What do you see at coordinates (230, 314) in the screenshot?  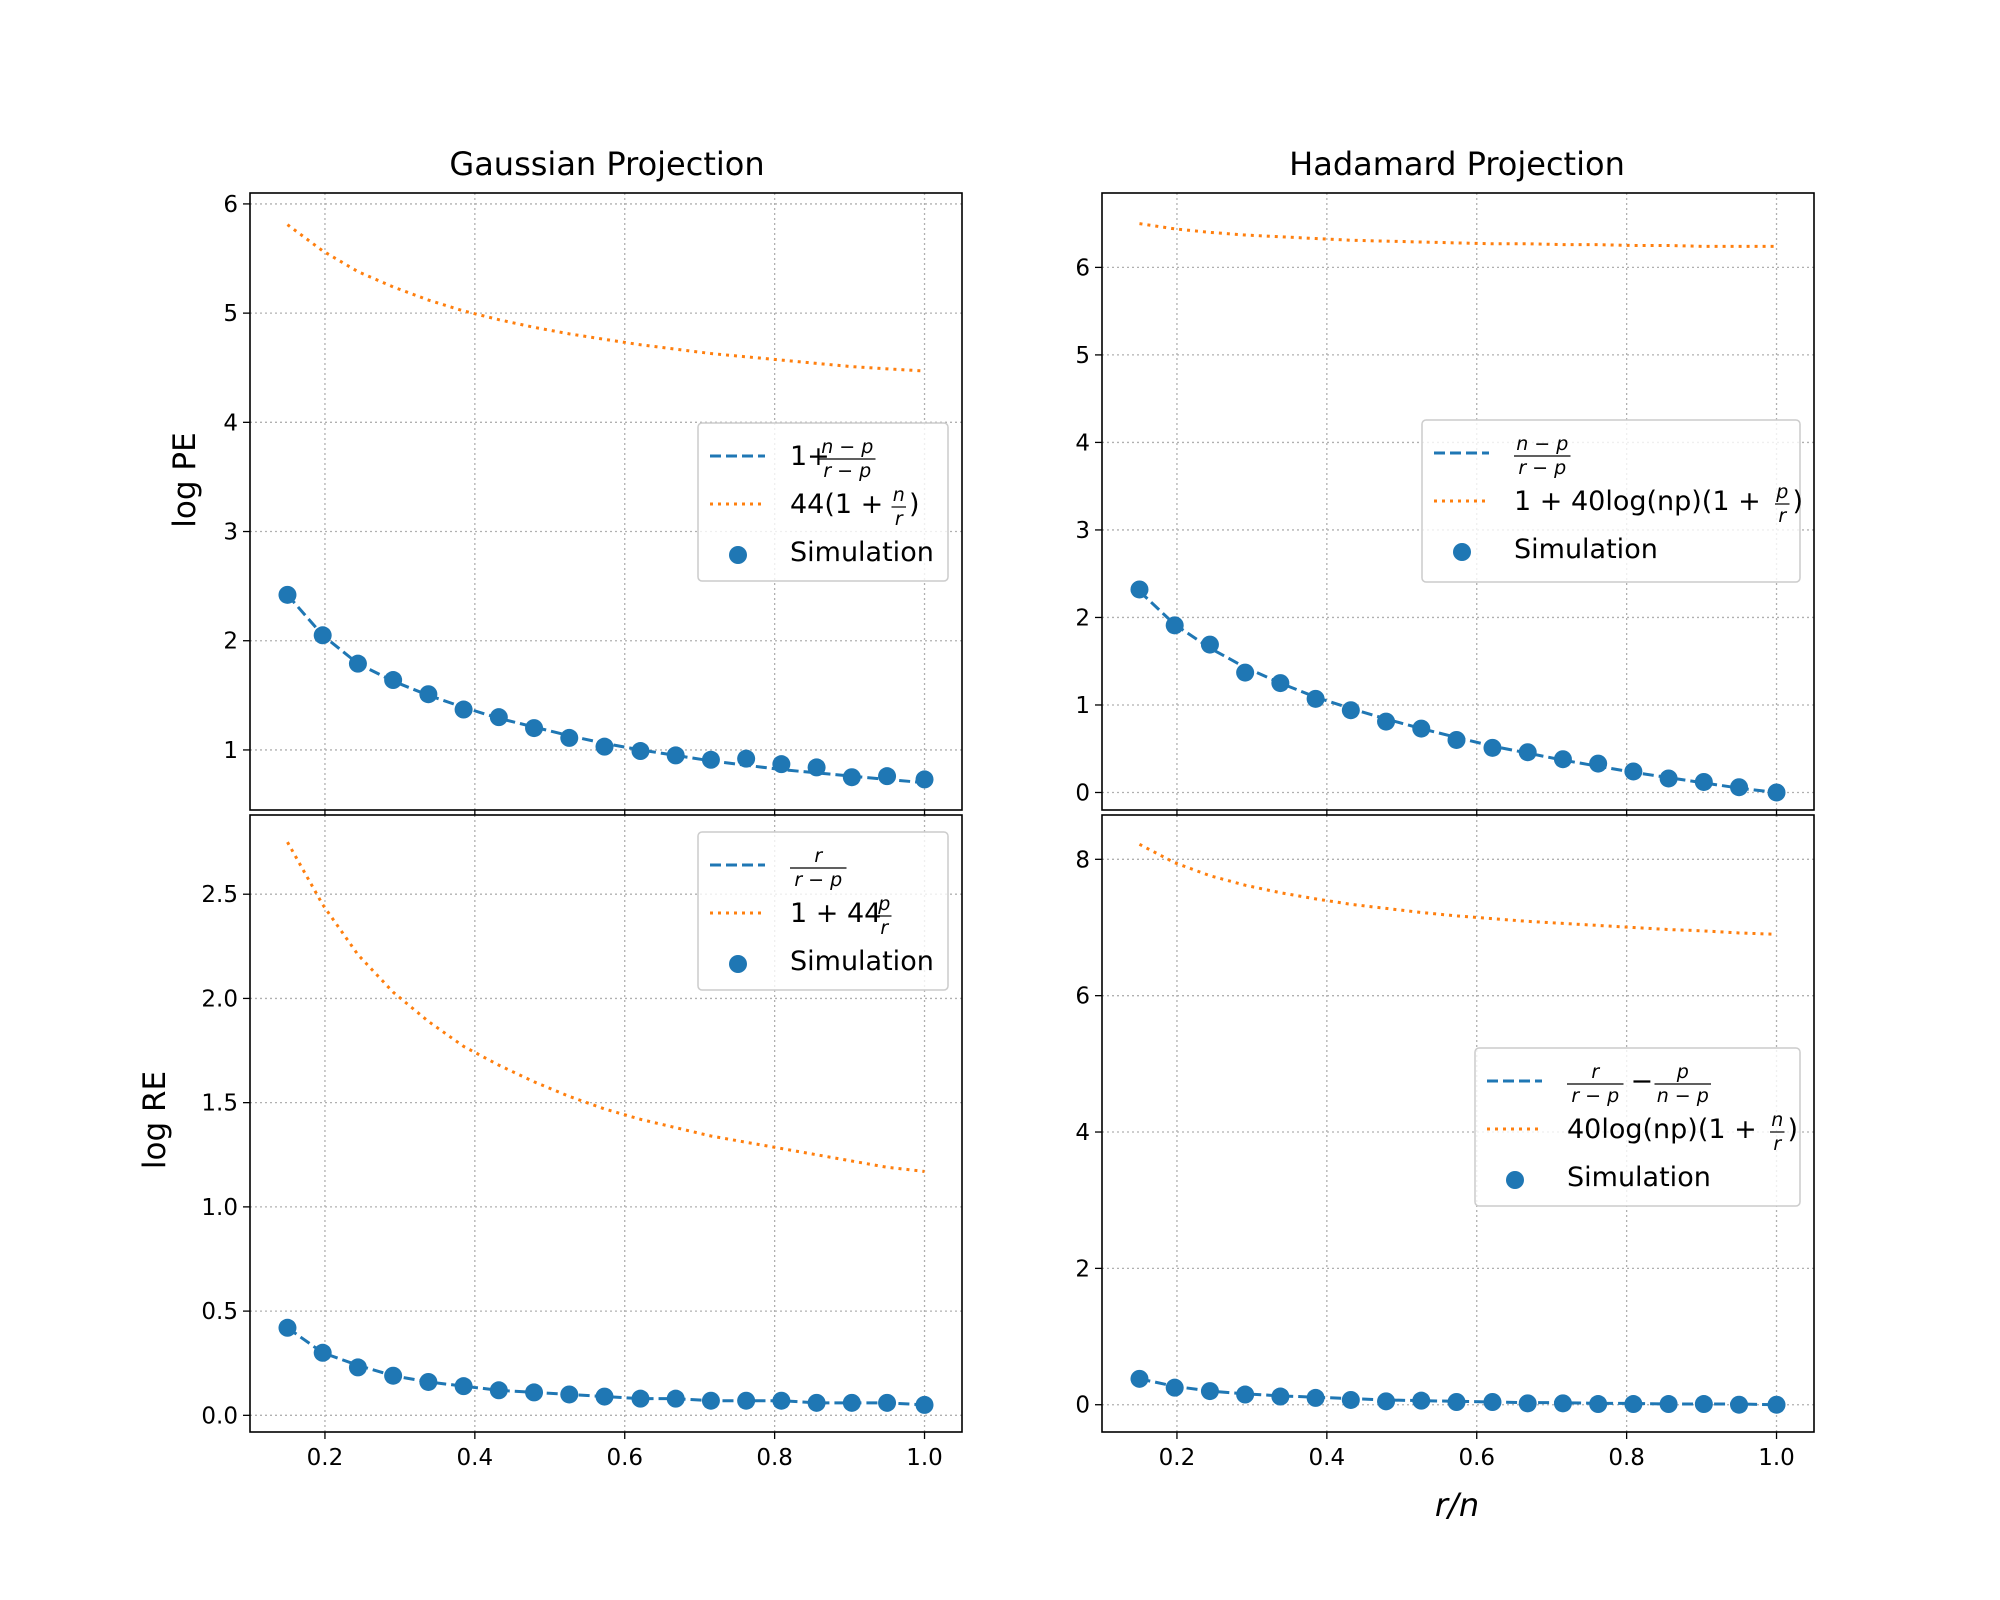 I see `y-tick-label: 5` at bounding box center [230, 314].